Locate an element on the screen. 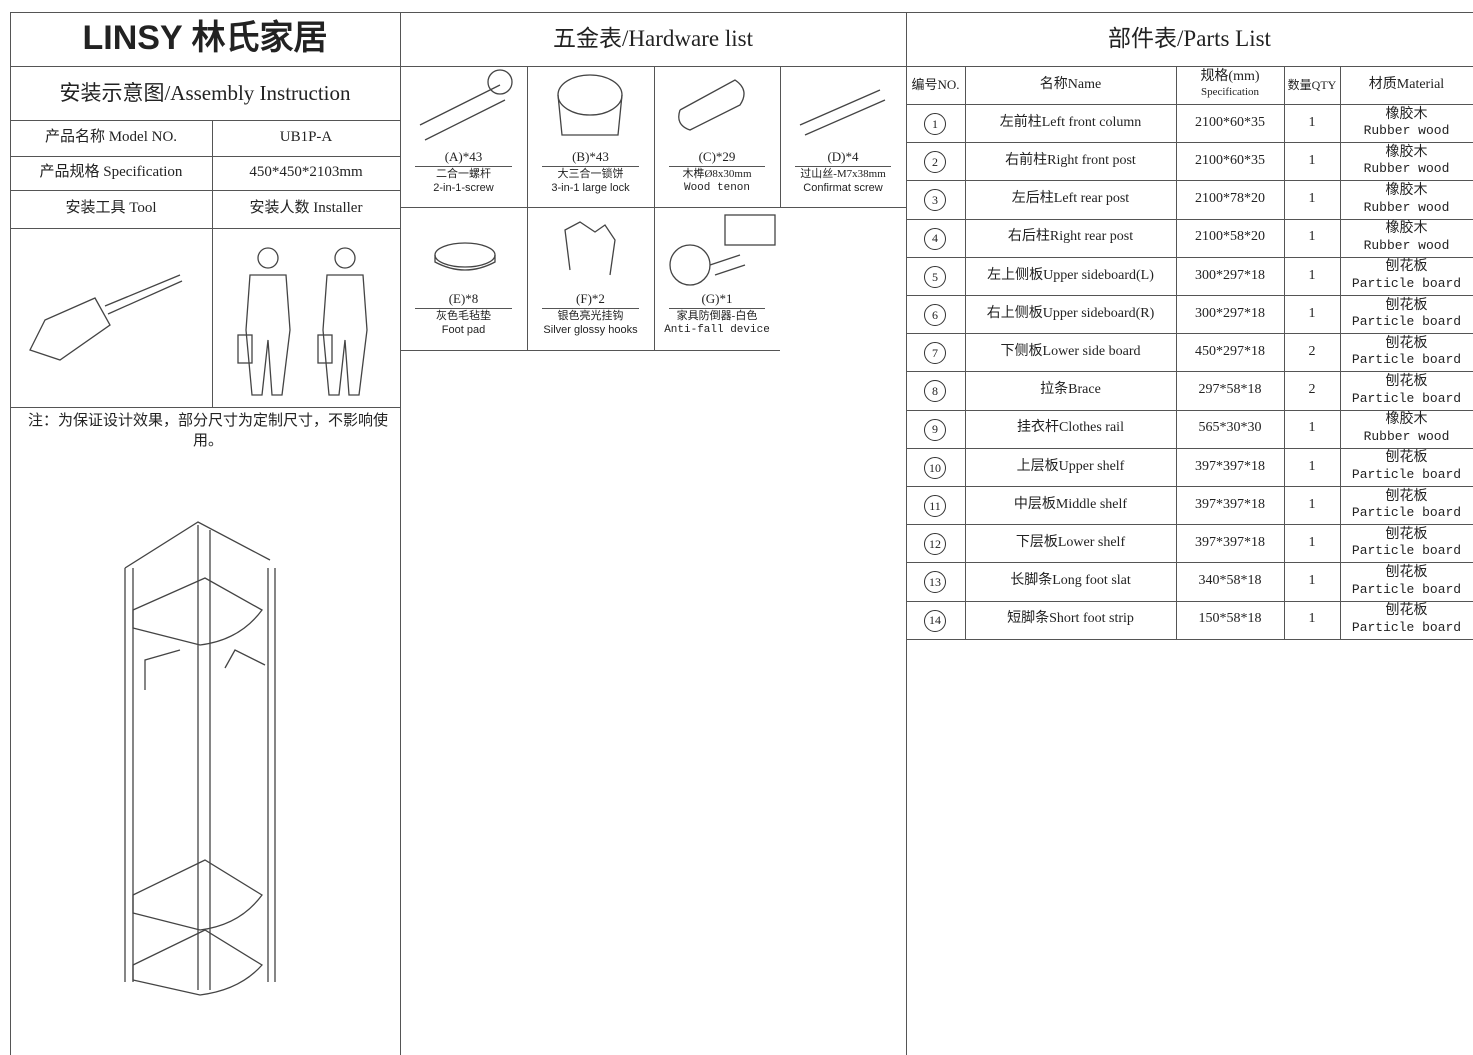 This screenshot has height=1055, width=1473. hardware-code: (G)*1 is located at coordinates (717, 299).